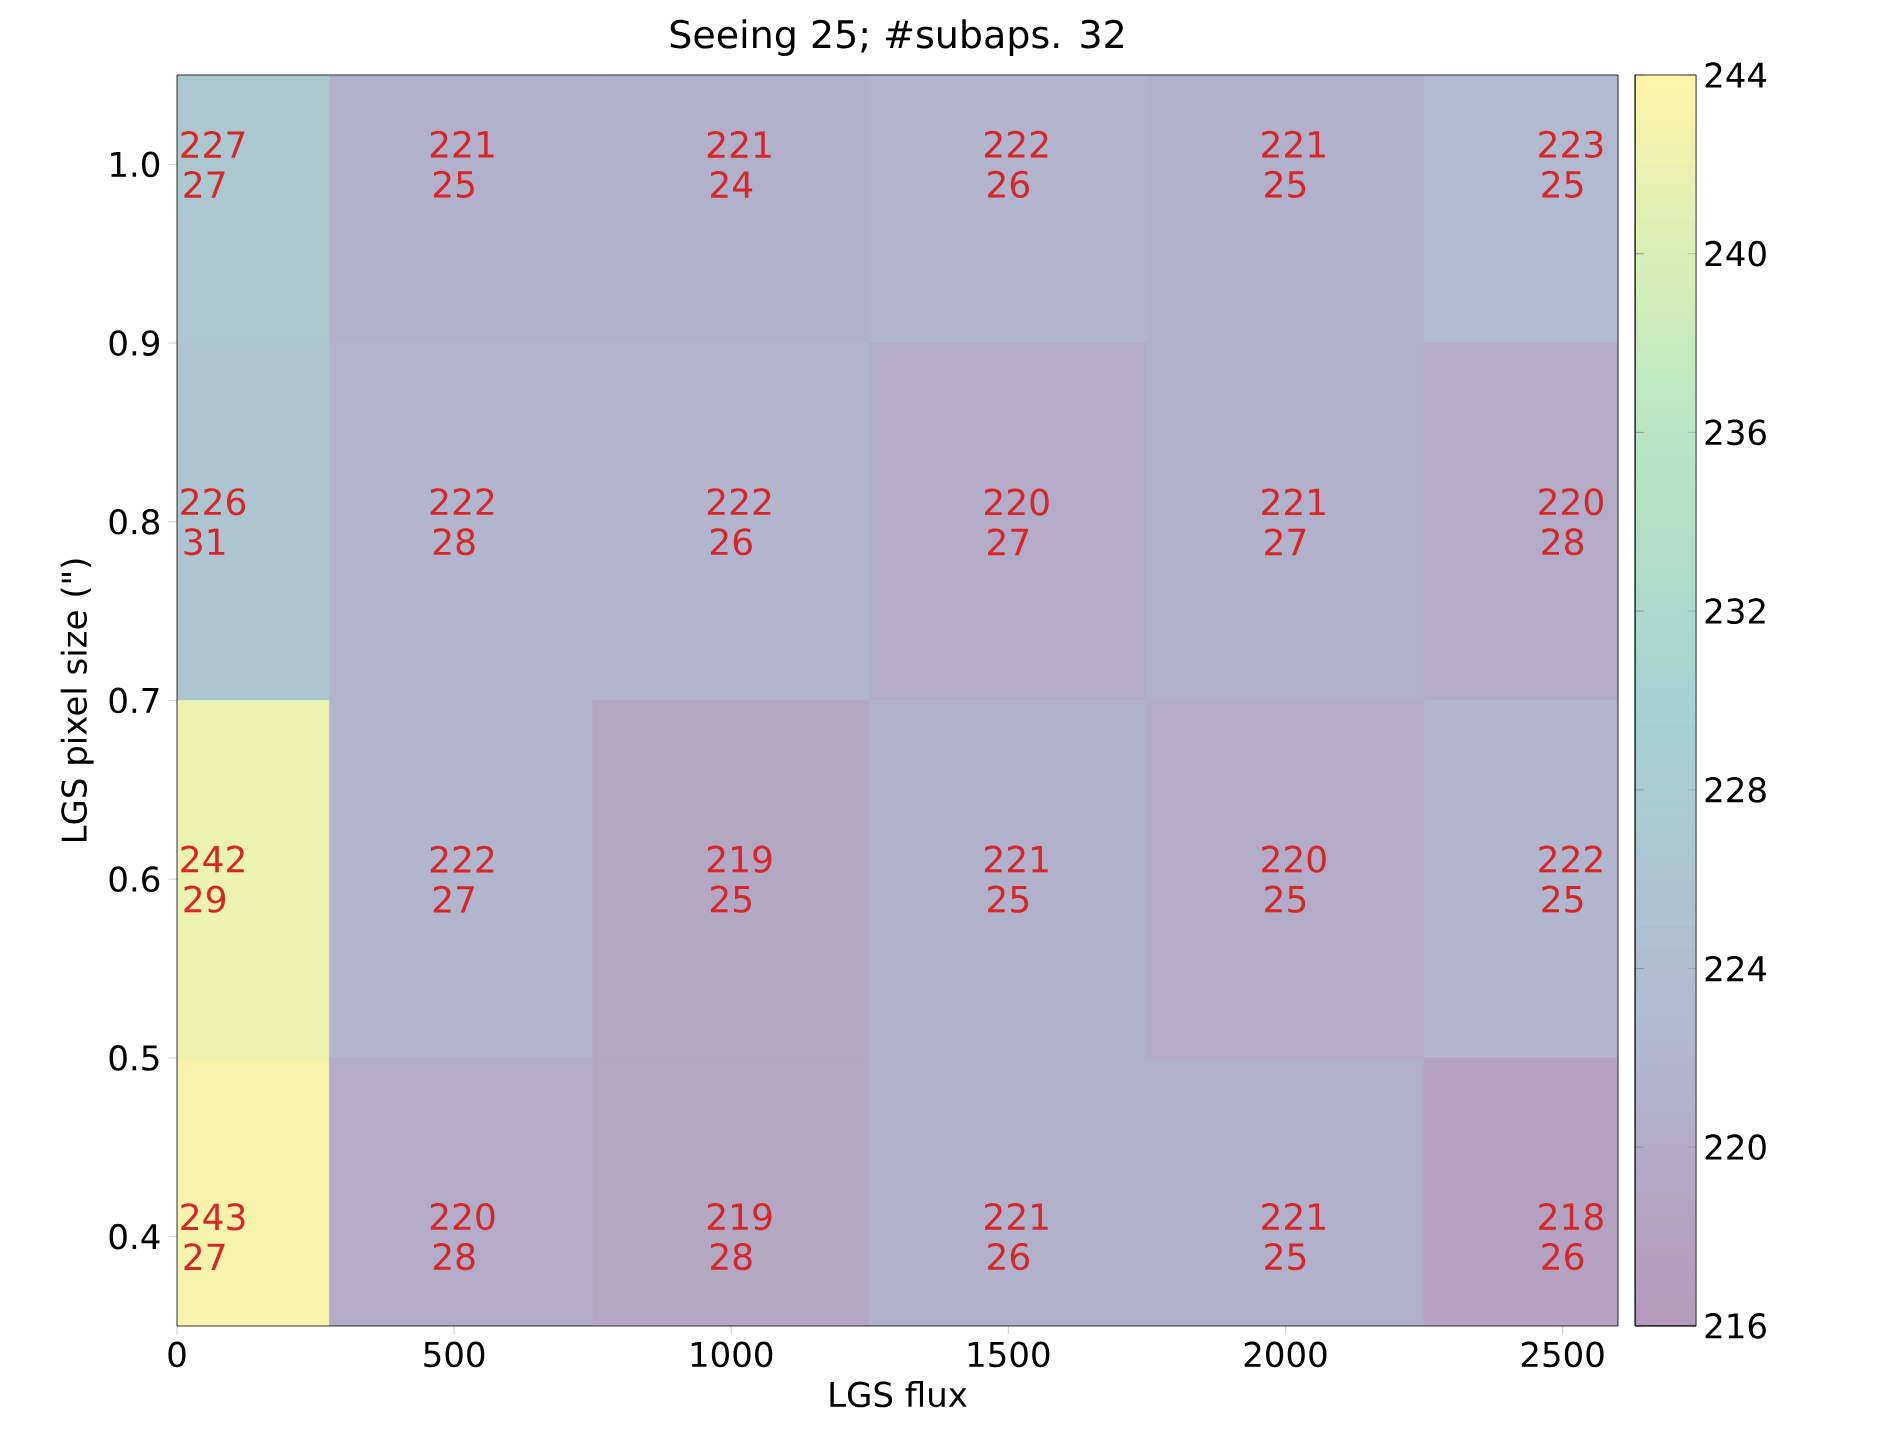 Image resolution: width=1899 pixels, height=1443 pixels. What do you see at coordinates (213, 1236) in the screenshot?
I see `data-label: 243 27` at bounding box center [213, 1236].